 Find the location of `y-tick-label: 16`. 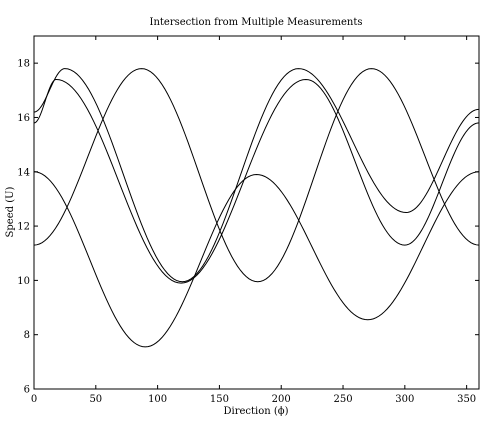

y-tick-label: 16 is located at coordinates (23, 118).